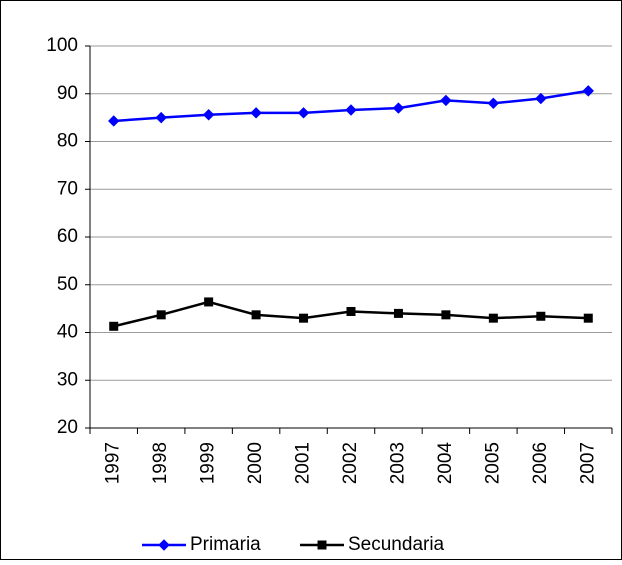 The width and height of the screenshot is (622, 565). I want to click on y-tick-label: 90, so click(67, 93).